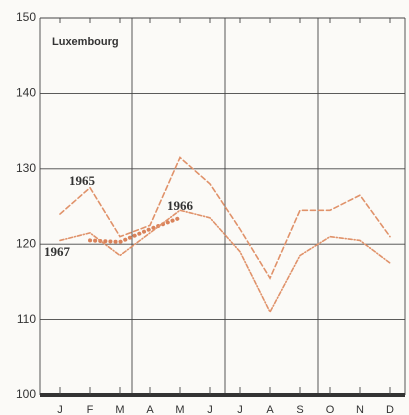 The width and height of the screenshot is (409, 415). I want to click on x-tick-label: D, so click(390, 409).